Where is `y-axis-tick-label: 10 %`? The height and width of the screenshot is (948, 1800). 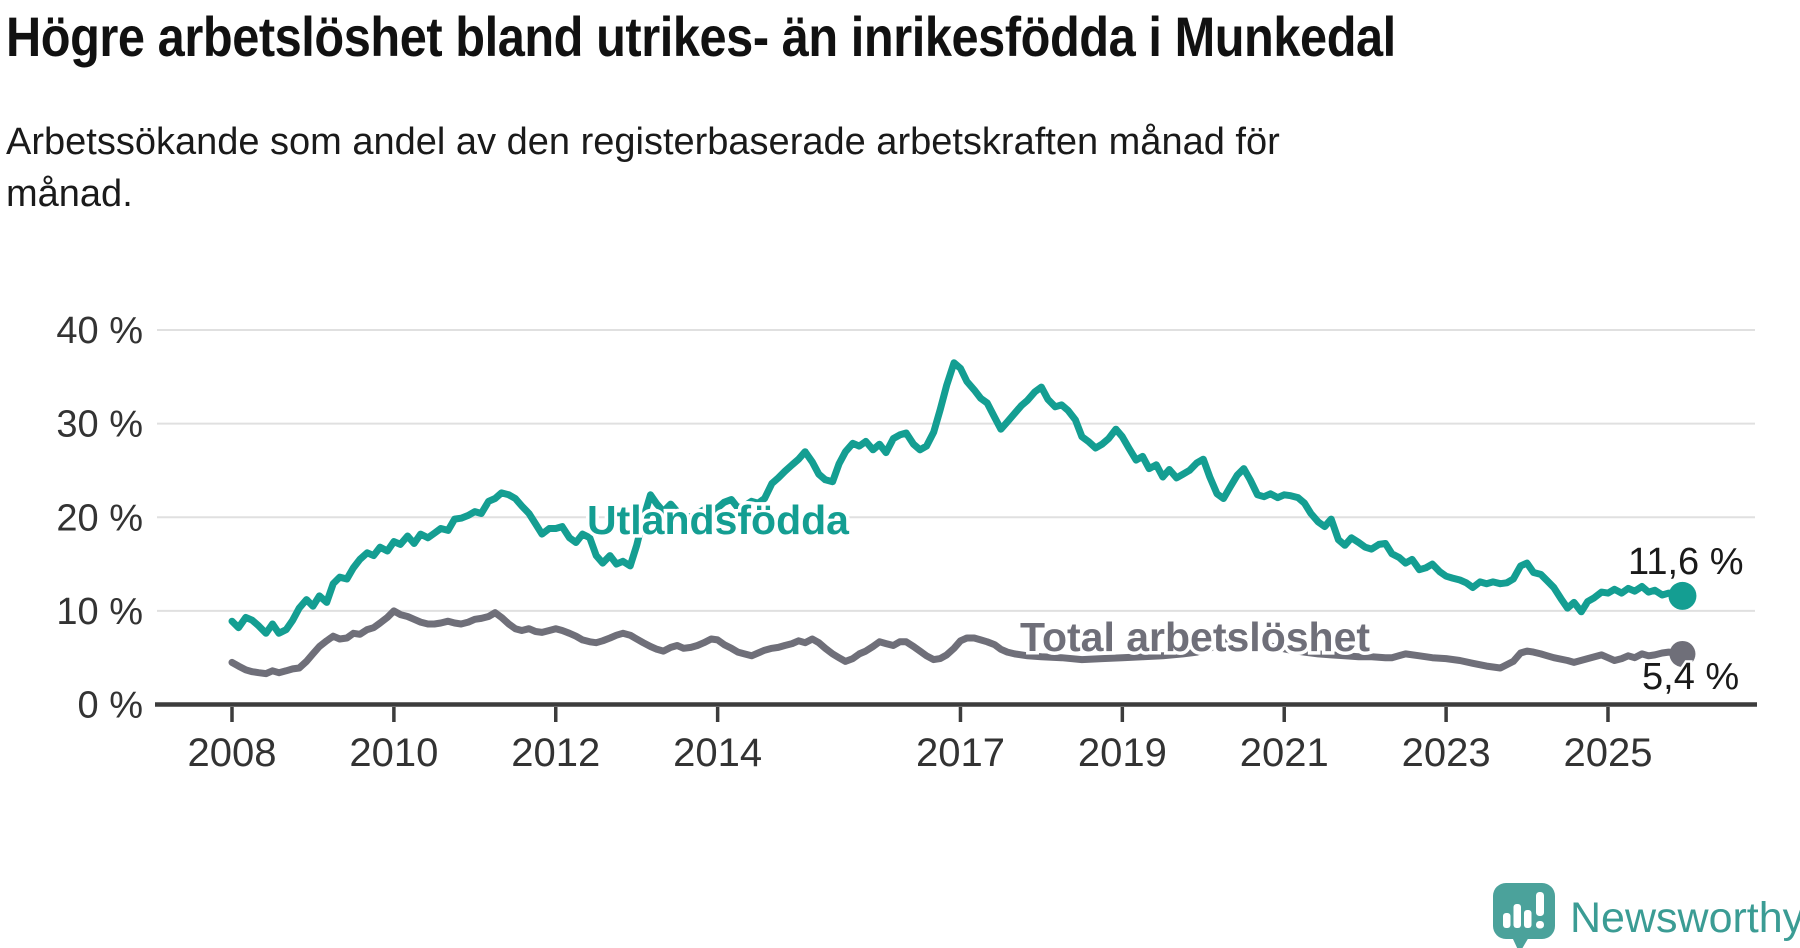 y-axis-tick-label: 10 % is located at coordinates (99, 612).